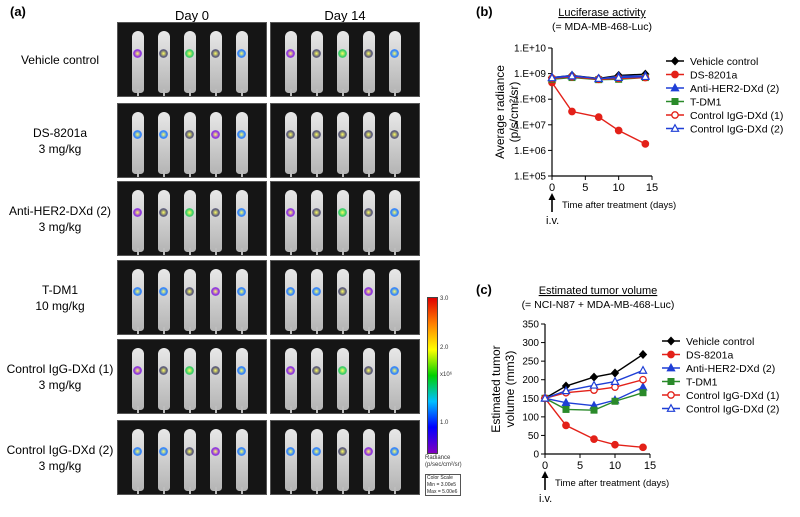  Describe the element at coordinates (60, 60) in the screenshot. I see `group-name: Vehicle control` at that location.